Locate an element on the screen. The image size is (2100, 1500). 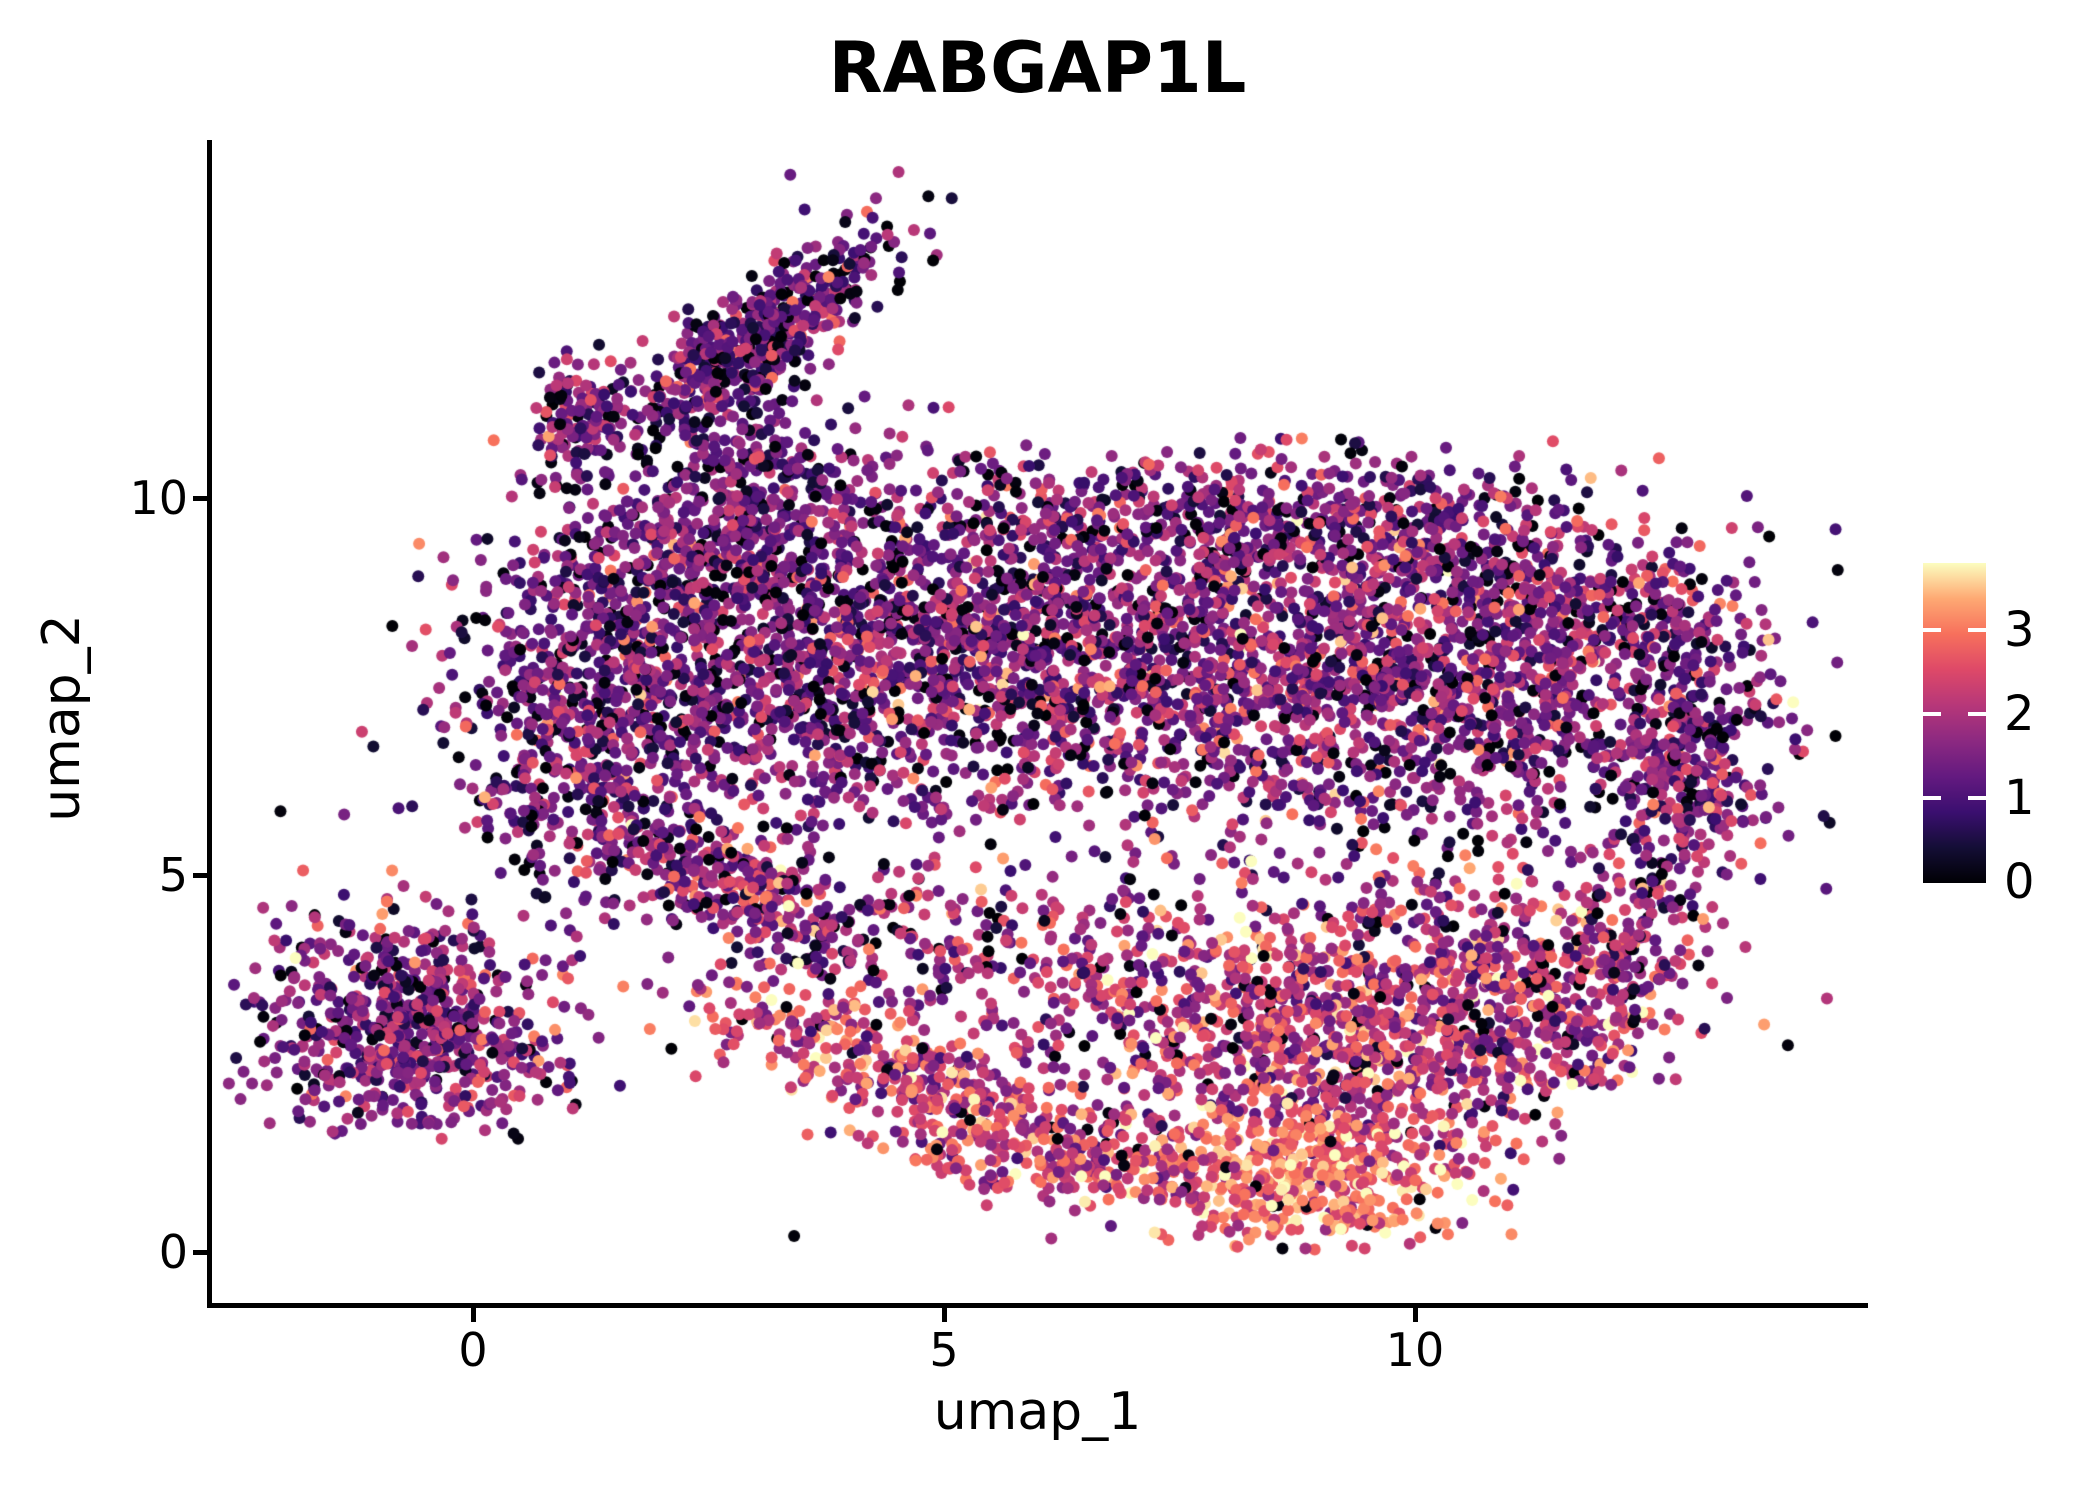
x-axis-label: umap_1 is located at coordinates (1037, 1412).